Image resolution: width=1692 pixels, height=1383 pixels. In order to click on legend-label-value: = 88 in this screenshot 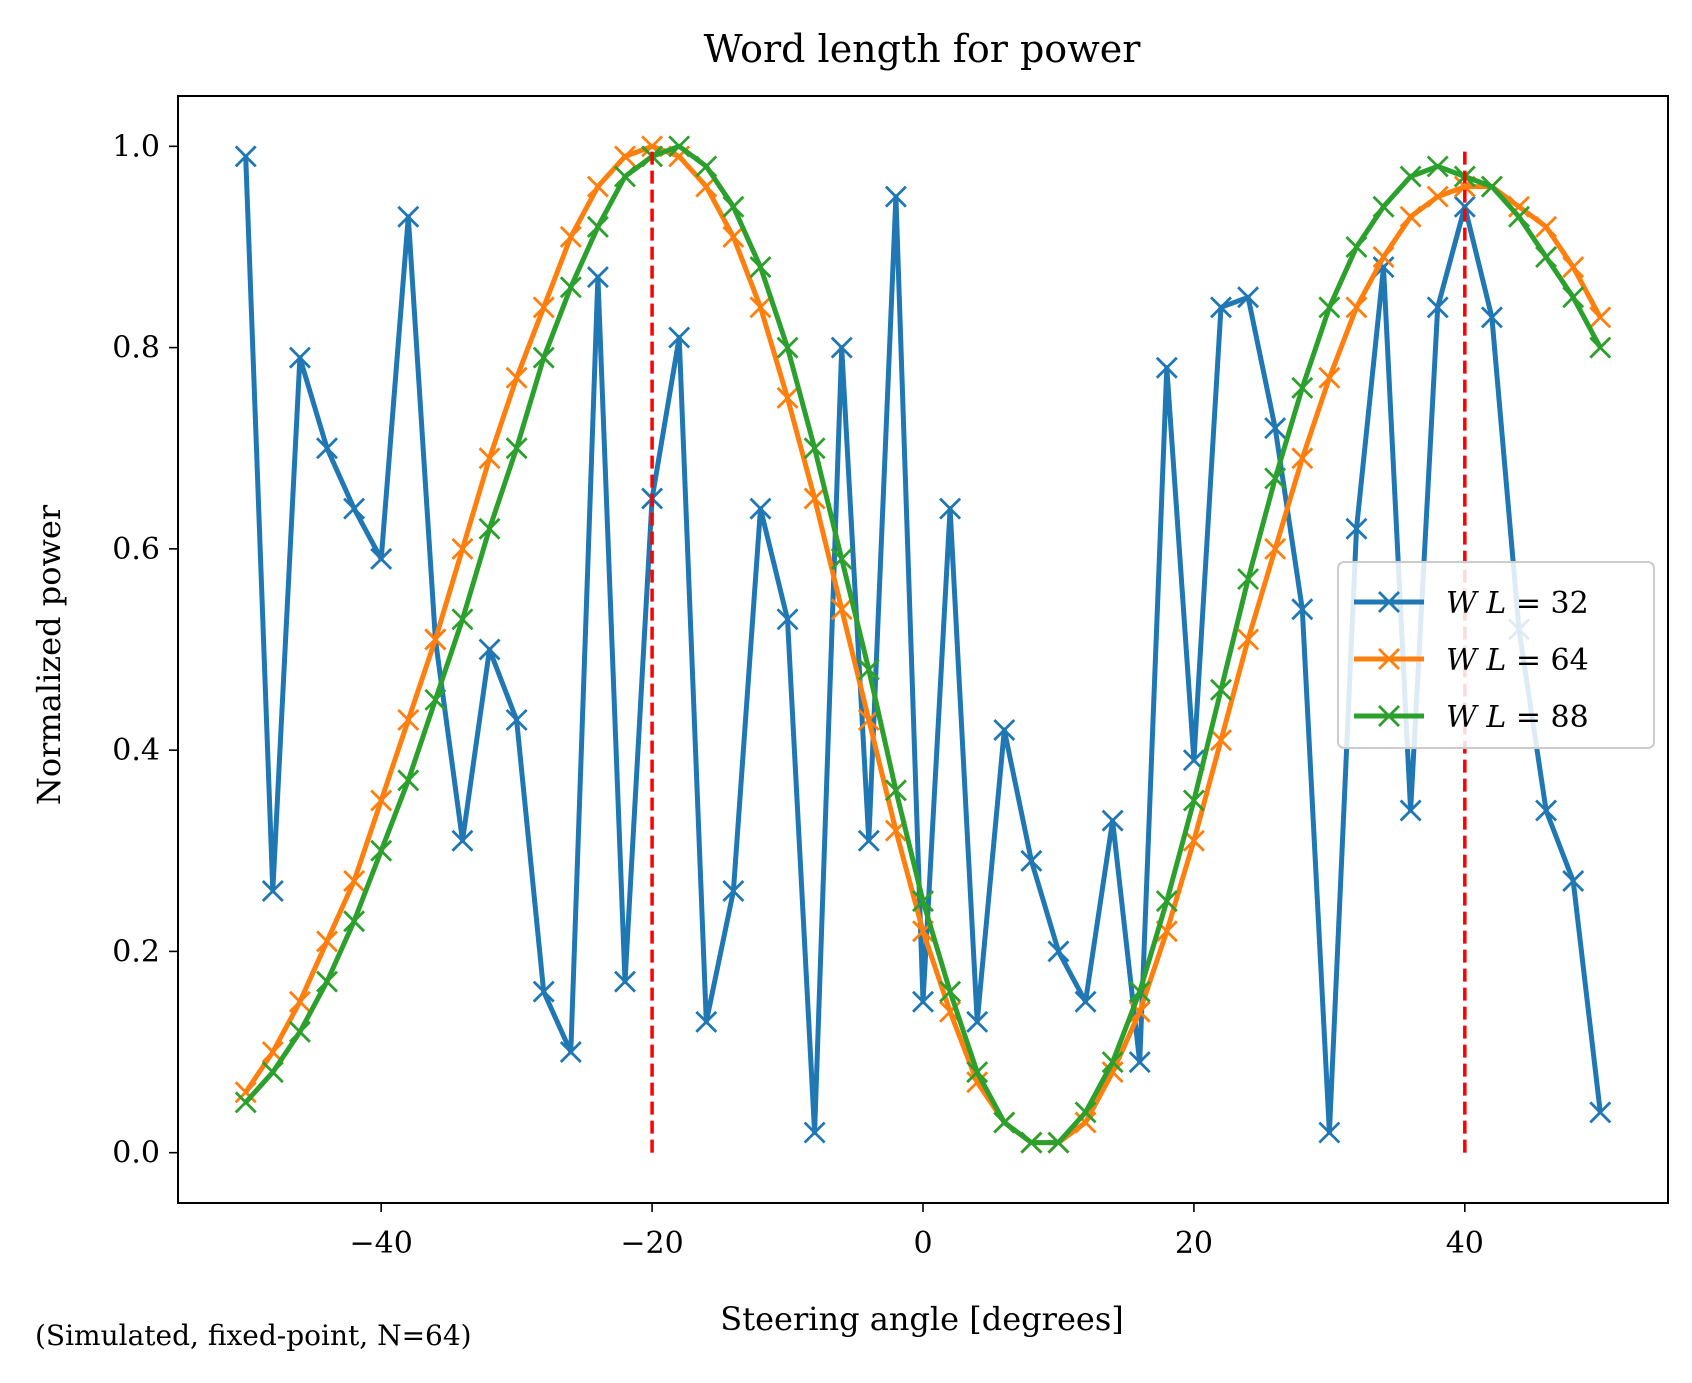, I will do `click(1547, 717)`.